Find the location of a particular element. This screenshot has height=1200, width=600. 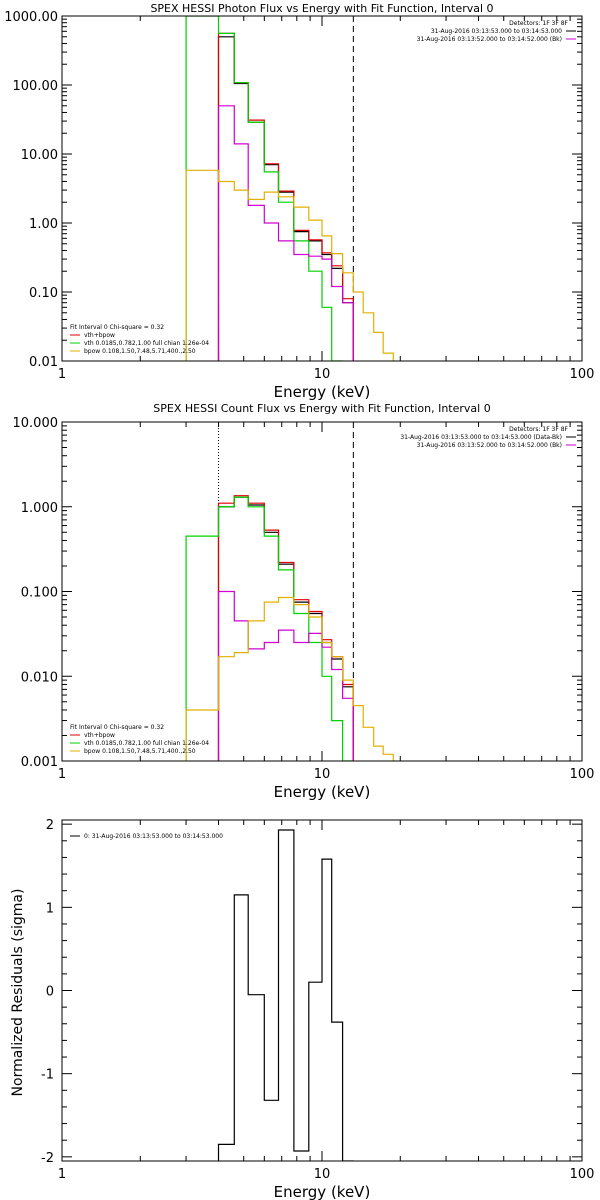

y-tick-label: 1.00 is located at coordinates (43, 224).